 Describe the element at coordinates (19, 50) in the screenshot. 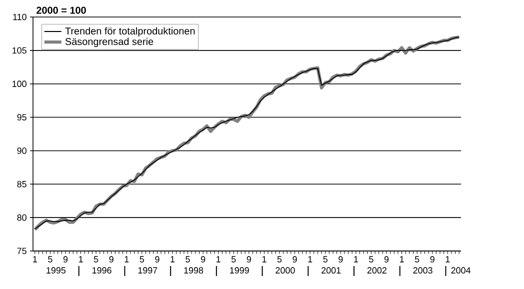

I see `y-tick-label: 105` at that location.